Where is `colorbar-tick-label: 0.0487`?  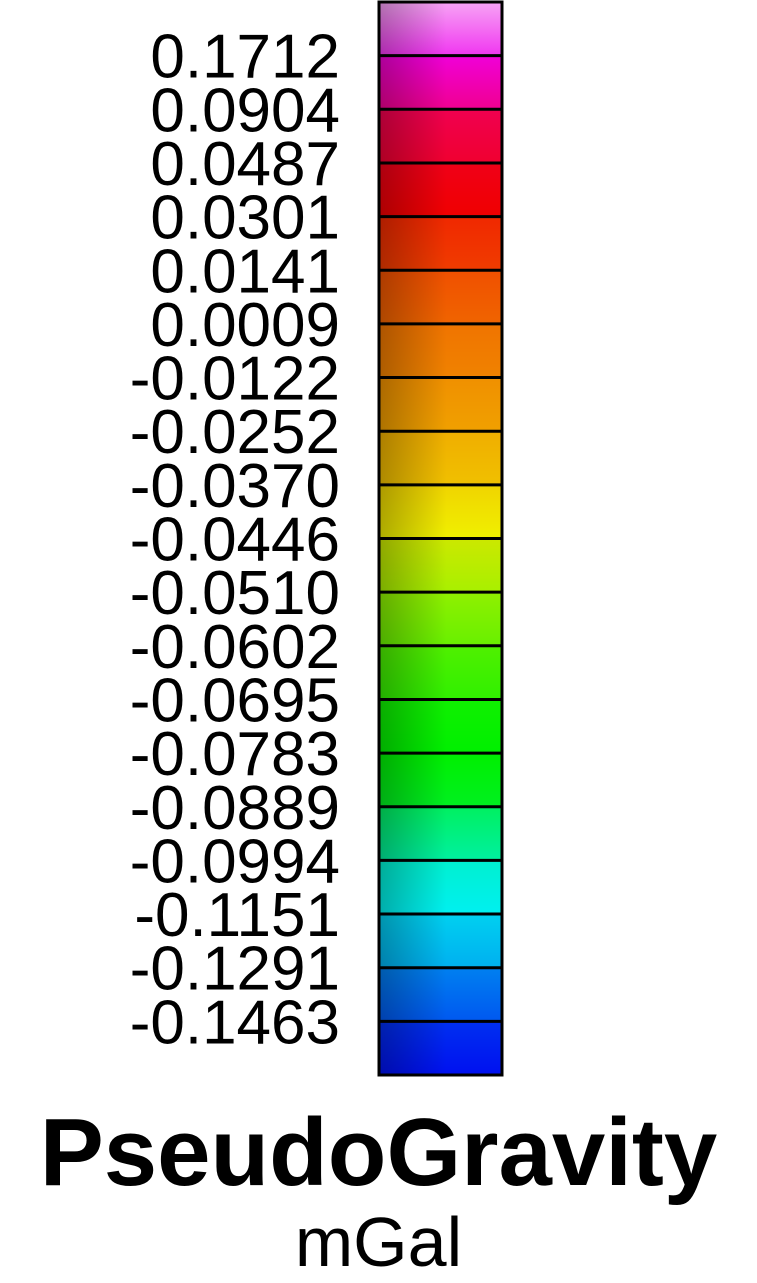
colorbar-tick-label: 0.0487 is located at coordinates (245, 164).